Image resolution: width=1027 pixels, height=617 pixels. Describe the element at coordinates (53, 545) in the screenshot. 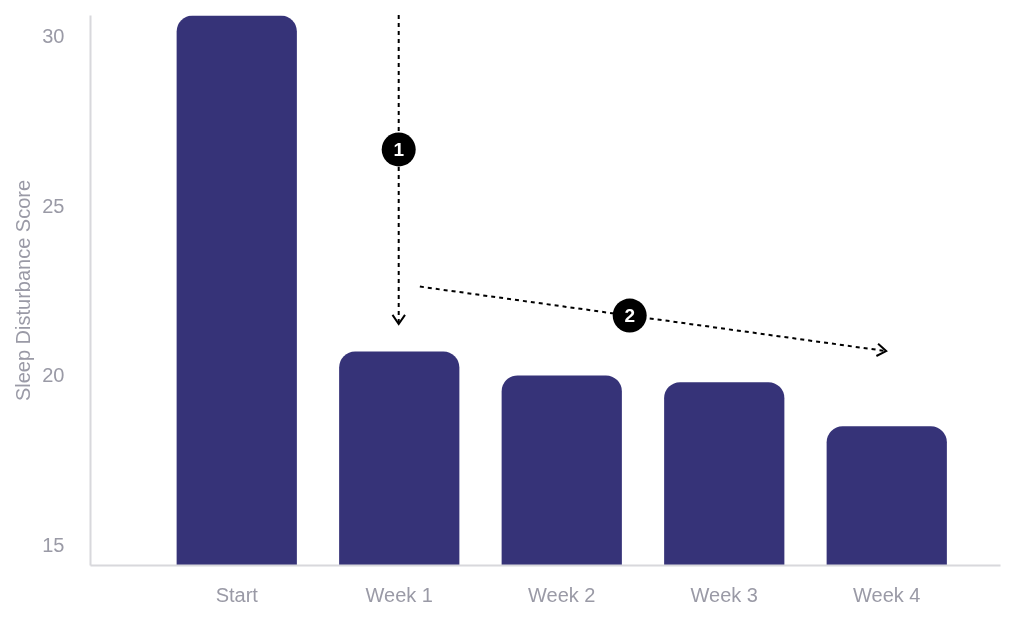

I see `y-tick-label: 15` at that location.